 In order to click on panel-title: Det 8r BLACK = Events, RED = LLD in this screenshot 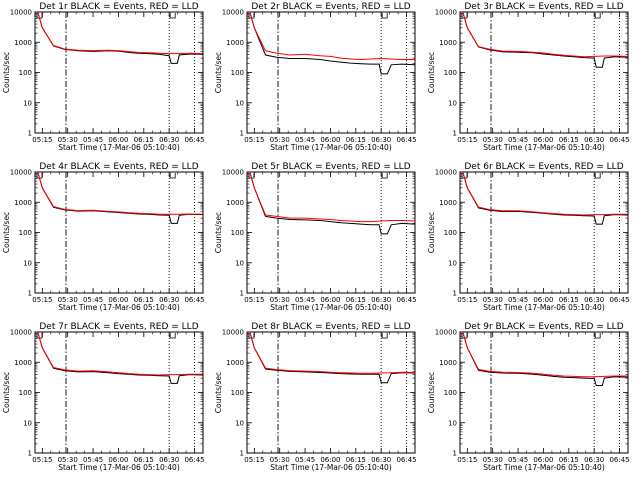, I will do `click(330, 327)`.